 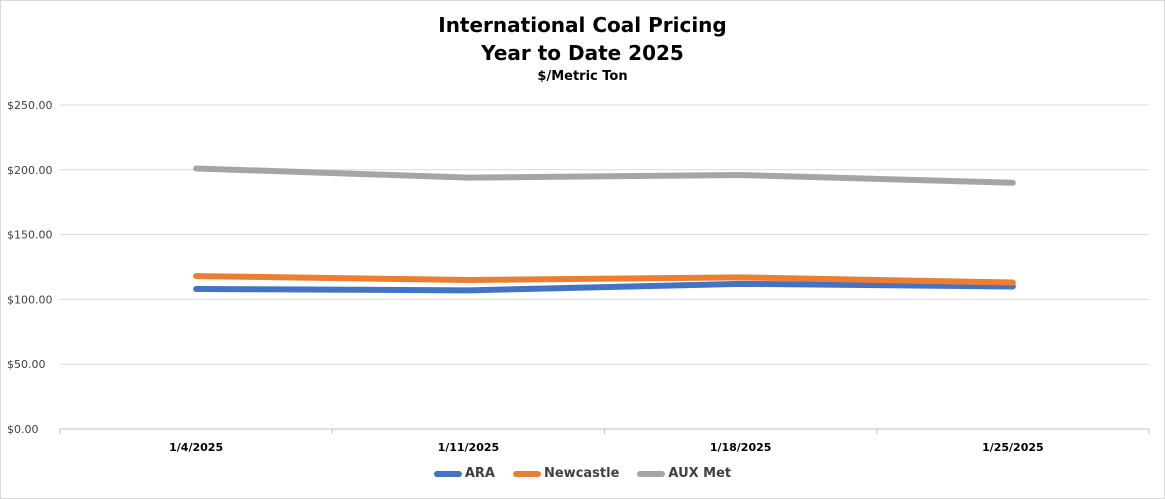 What do you see at coordinates (30, 170) in the screenshot?
I see `y-tick-label: $200.00` at bounding box center [30, 170].